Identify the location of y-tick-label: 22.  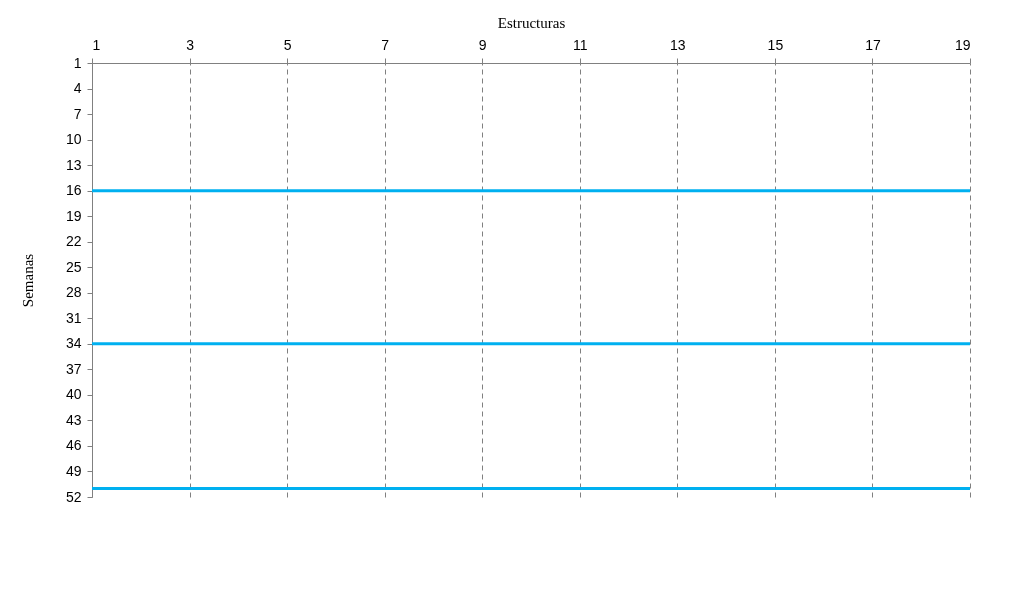
(73, 241).